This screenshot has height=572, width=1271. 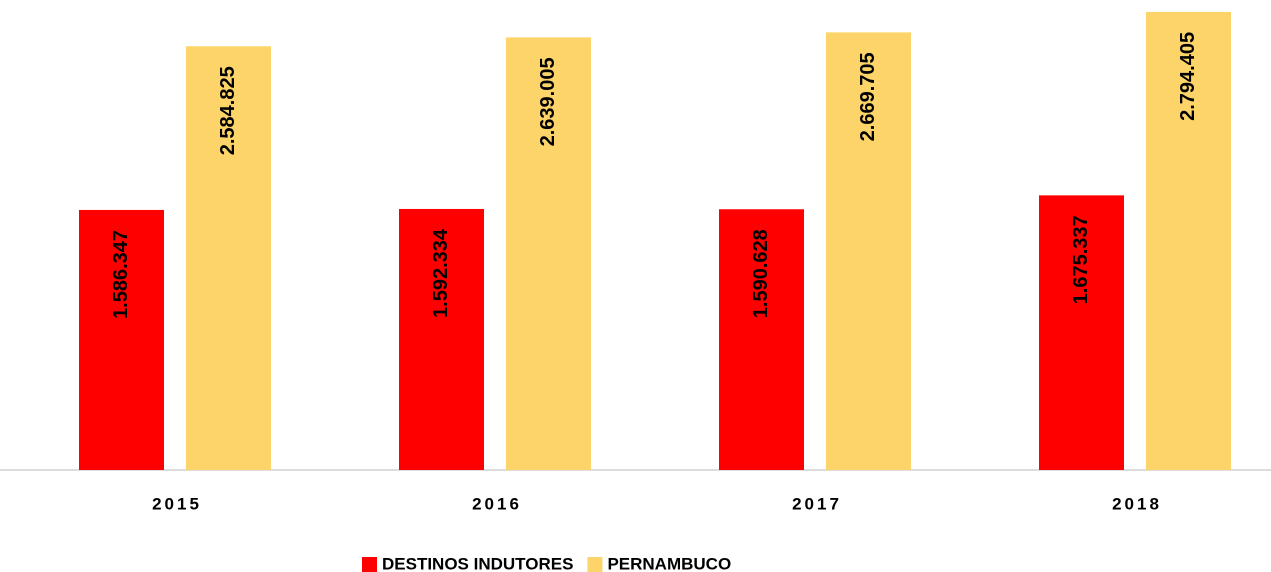 I want to click on value-label: 2.669.705, so click(x=868, y=96).